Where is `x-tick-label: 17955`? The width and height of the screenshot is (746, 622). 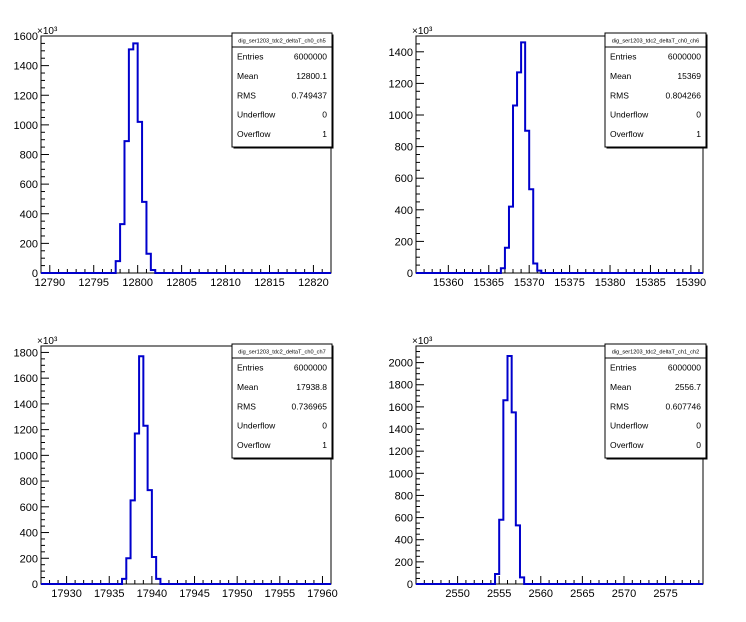
x-tick-label: 17955 is located at coordinates (280, 594).